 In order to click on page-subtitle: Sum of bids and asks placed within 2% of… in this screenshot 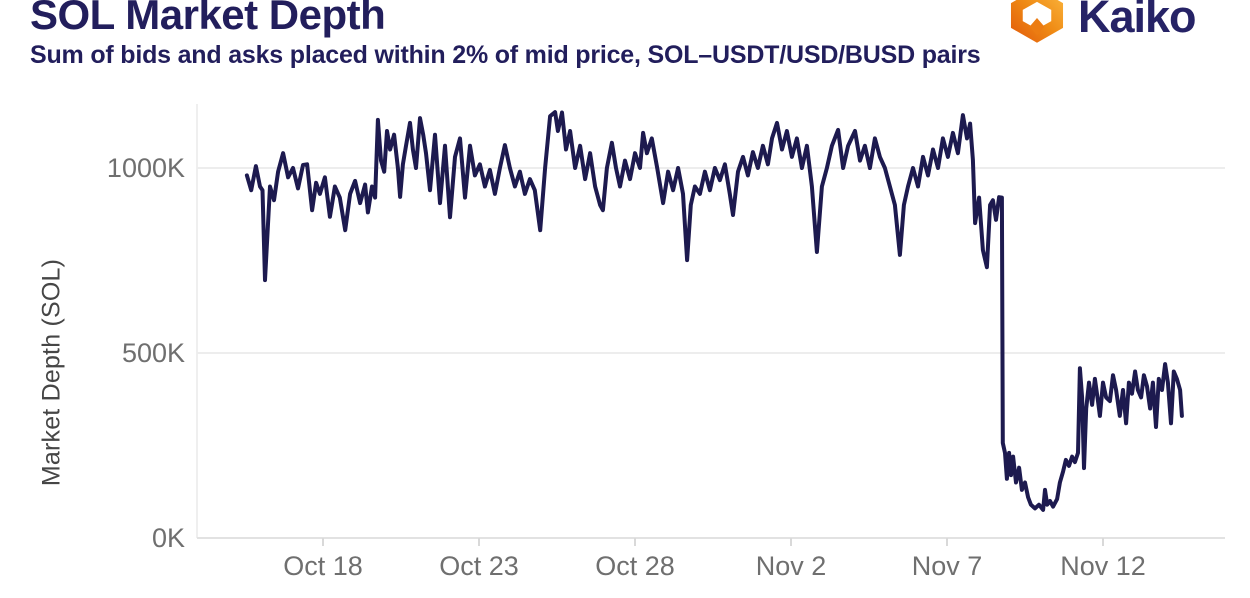, I will do `click(505, 55)`.